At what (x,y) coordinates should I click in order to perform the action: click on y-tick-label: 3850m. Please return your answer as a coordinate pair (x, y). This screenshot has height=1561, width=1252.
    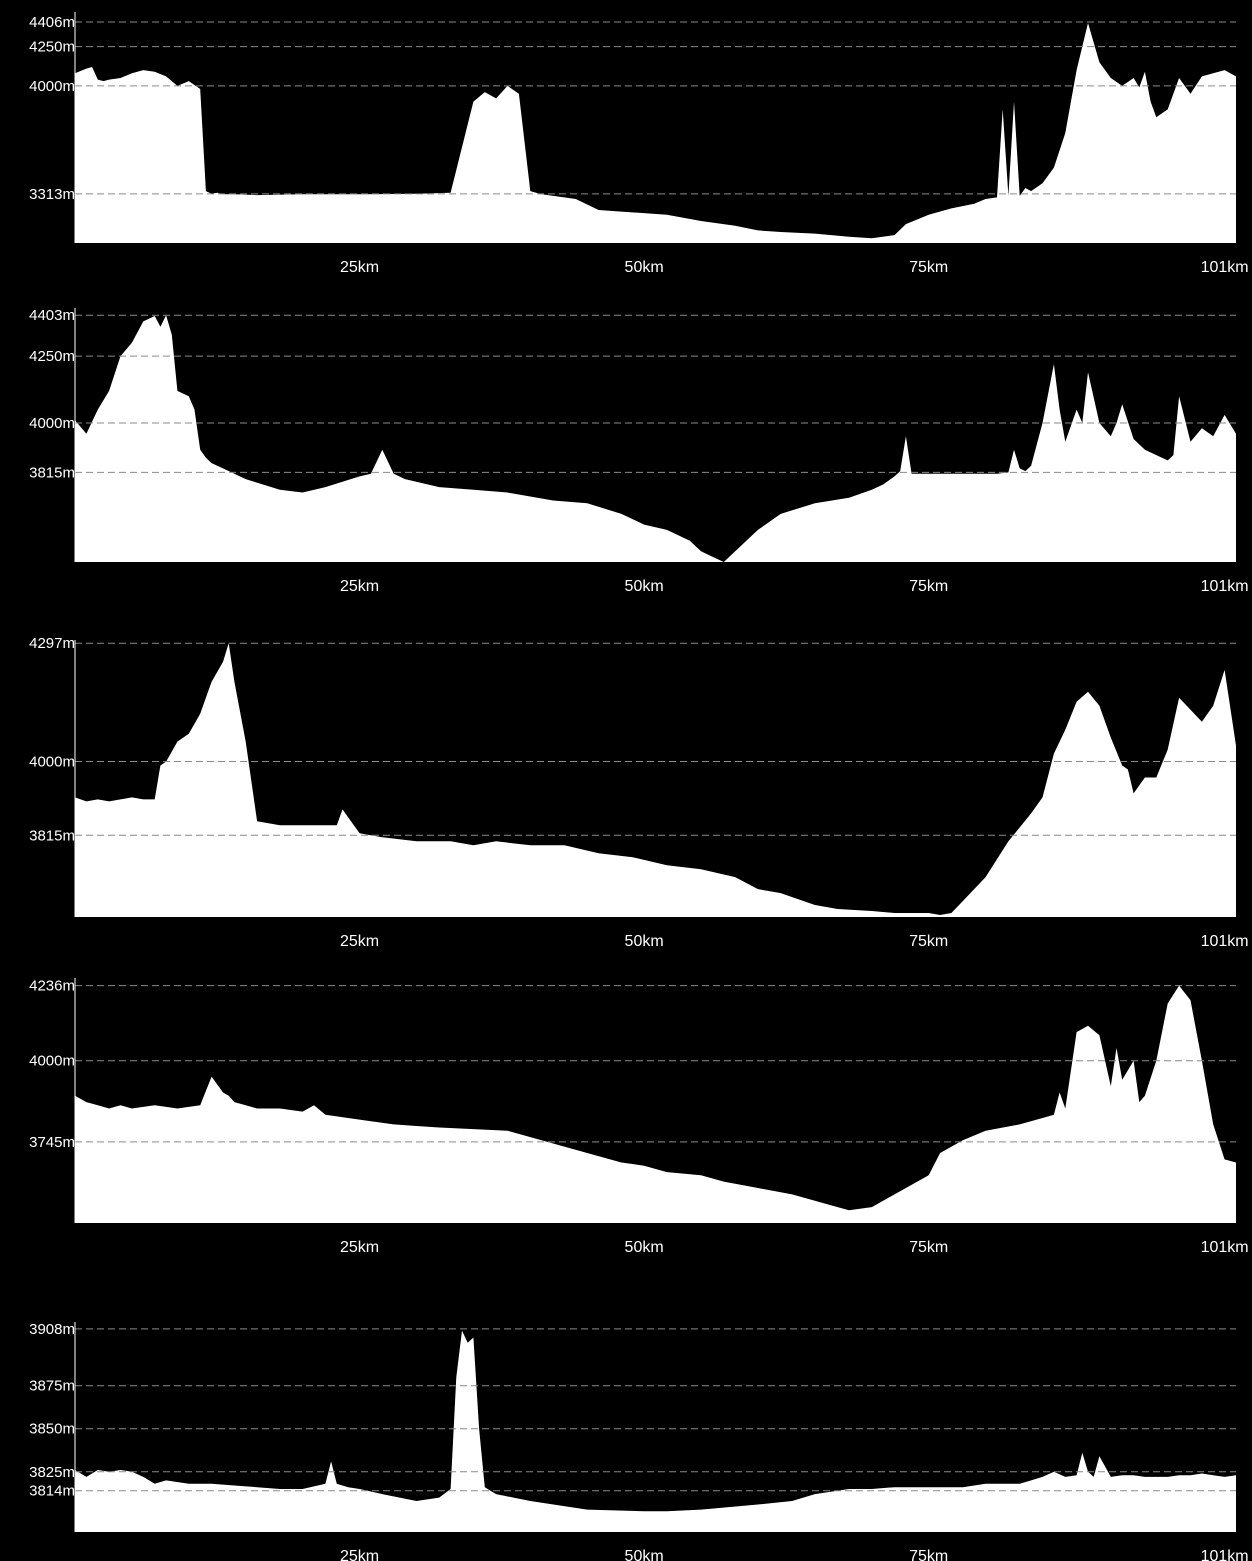
    Looking at the image, I should click on (52, 1429).